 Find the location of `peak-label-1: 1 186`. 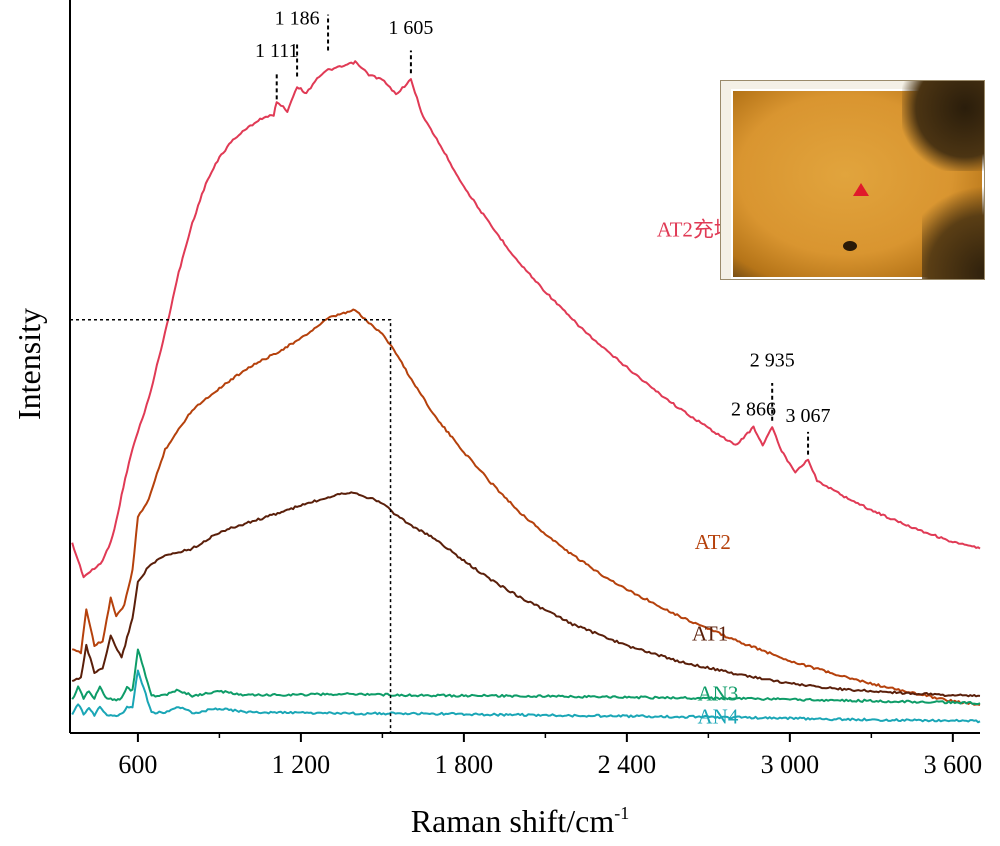

peak-label-1: 1 186 is located at coordinates (297, 18).